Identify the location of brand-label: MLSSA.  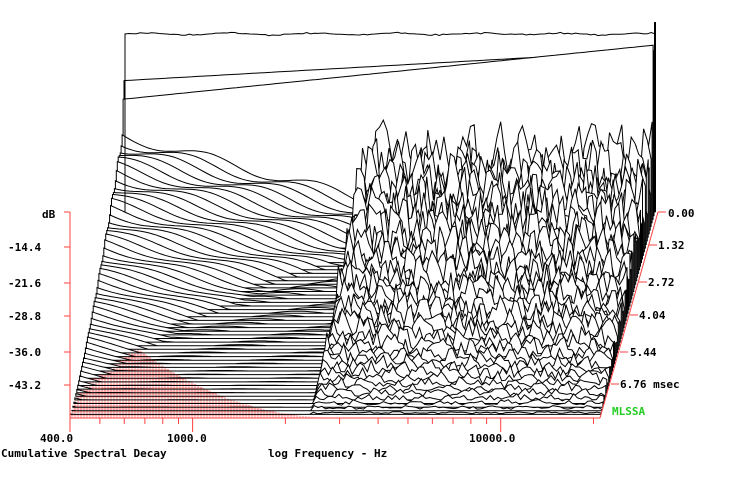
(628, 411).